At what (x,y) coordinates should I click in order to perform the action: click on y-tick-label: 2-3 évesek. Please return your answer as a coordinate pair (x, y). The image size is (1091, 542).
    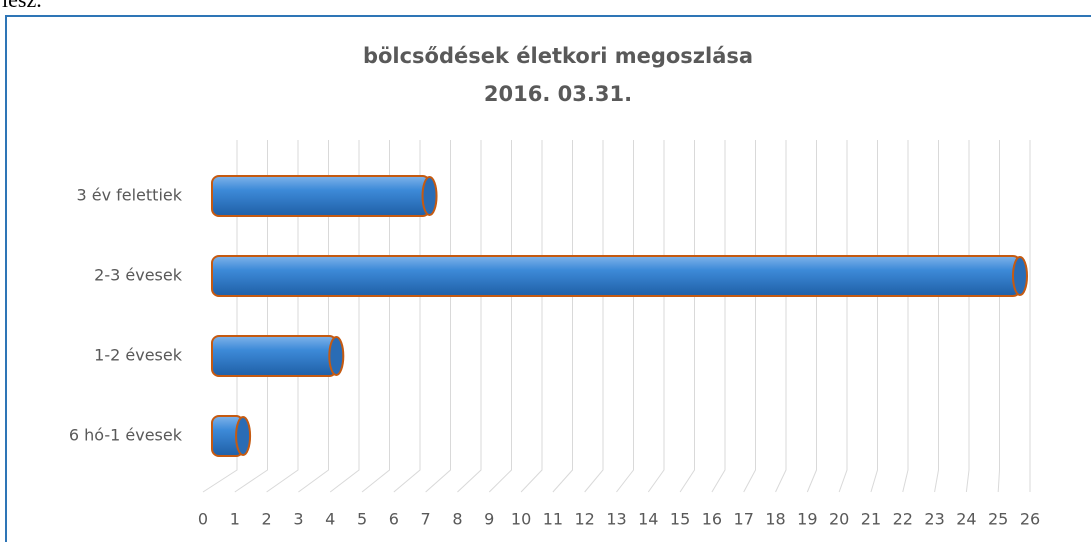
    Looking at the image, I should click on (138, 275).